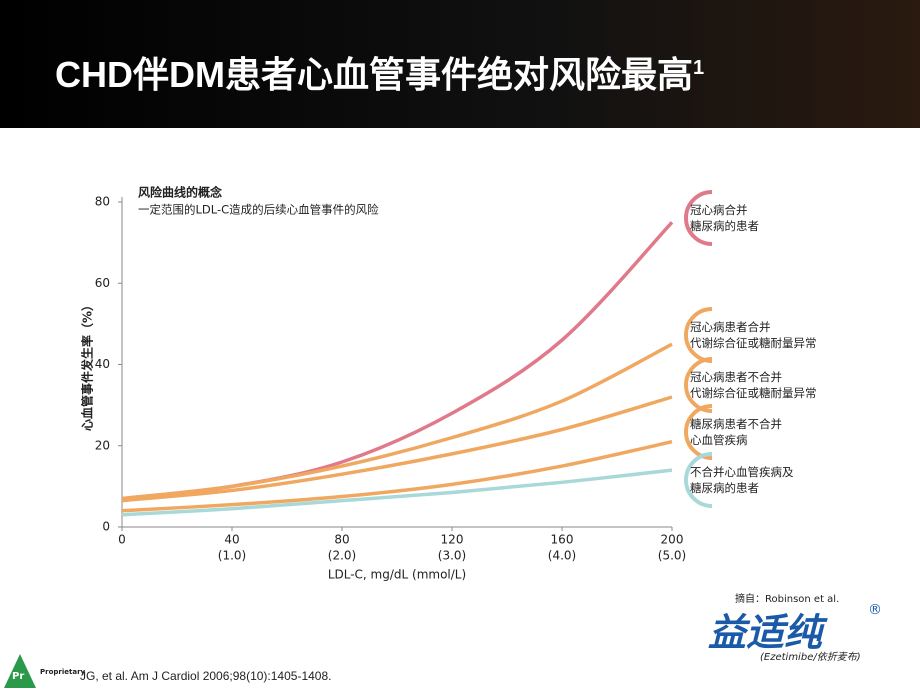  Describe the element at coordinates (753, 385) in the screenshot. I see `legend-entry: 冠心病患者不合并 代谢综合征或糖耐量异常` at that location.